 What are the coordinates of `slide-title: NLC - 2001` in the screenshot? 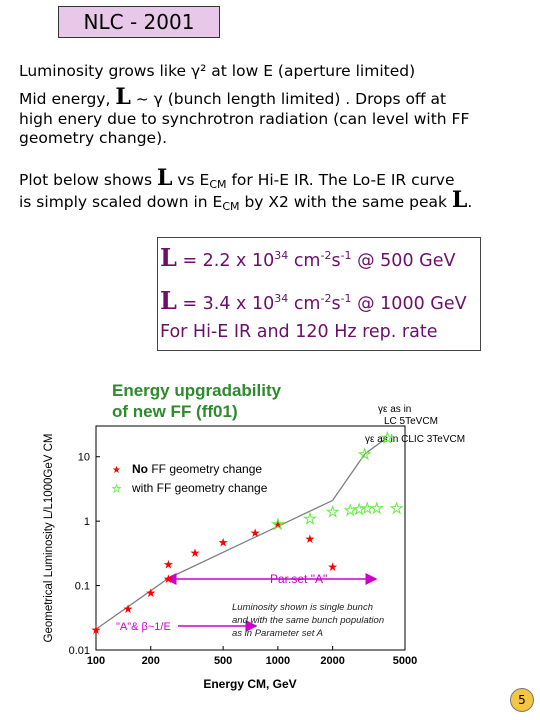 It's located at (139, 22).